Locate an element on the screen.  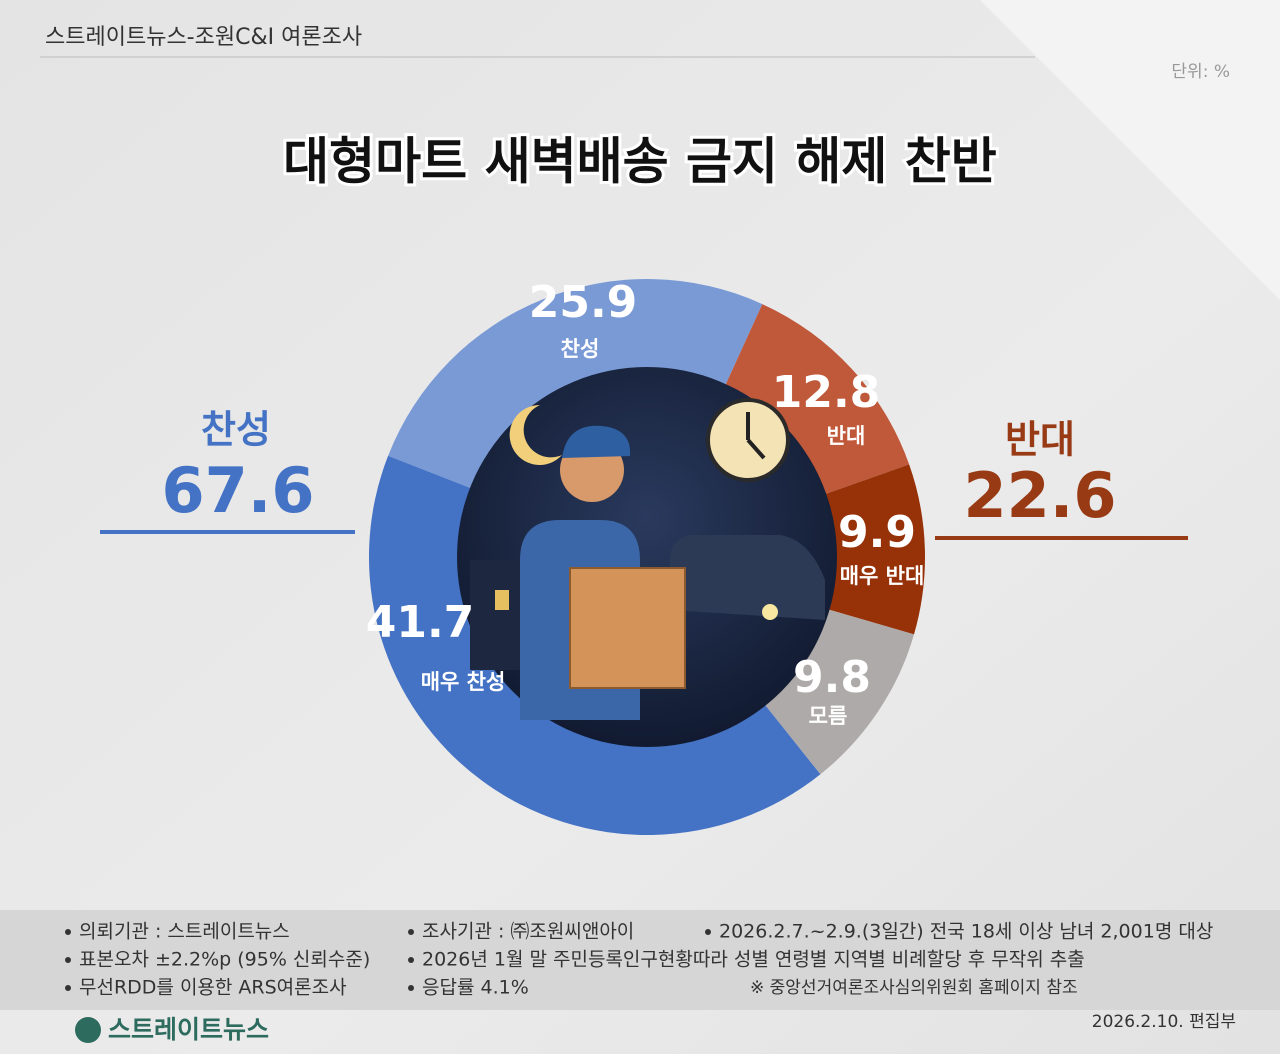
note: 응답률 4.1% is located at coordinates (475, 988).